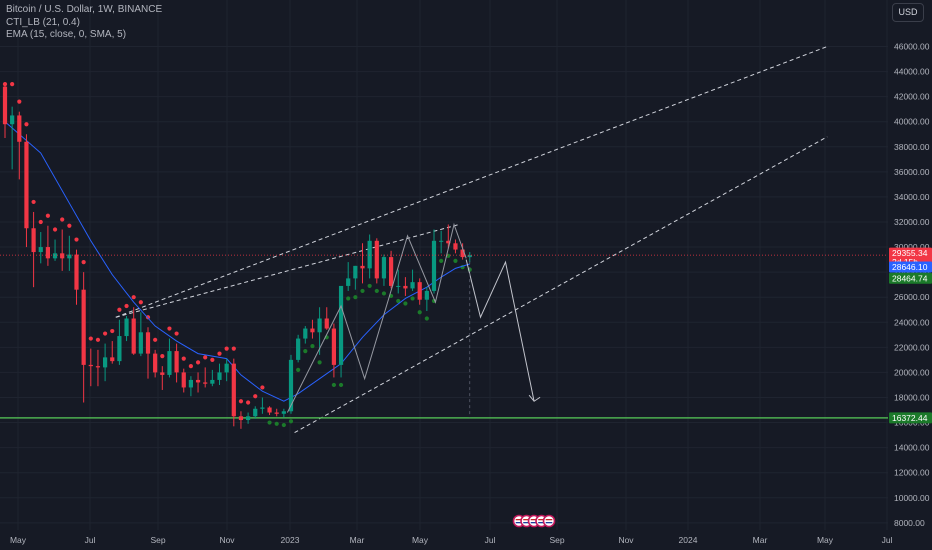 This screenshot has width=932, height=550. I want to click on axis-price-label: 28464.74, so click(910, 278).